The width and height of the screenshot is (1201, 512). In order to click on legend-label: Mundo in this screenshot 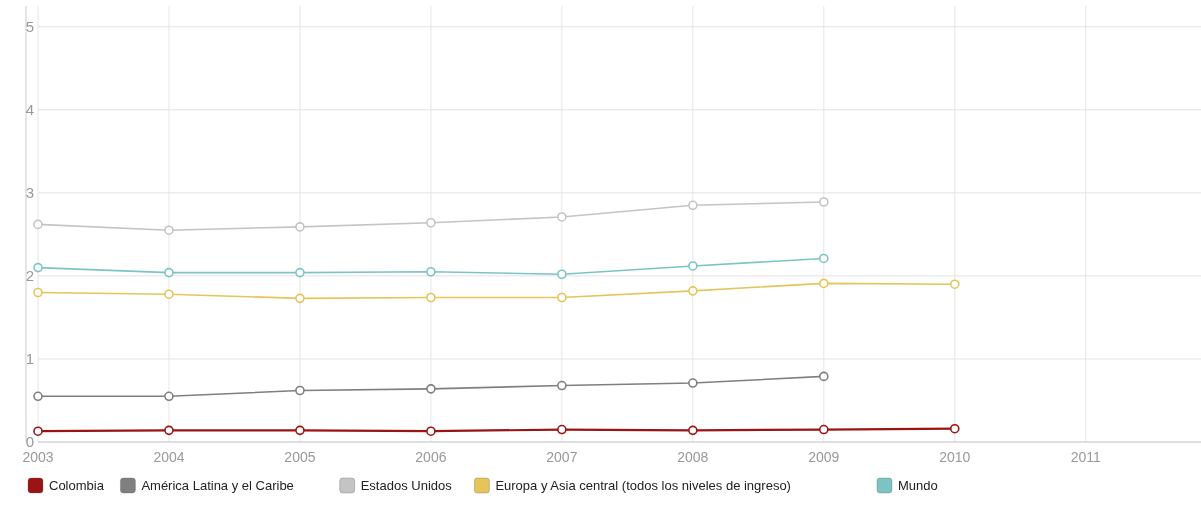, I will do `click(918, 485)`.